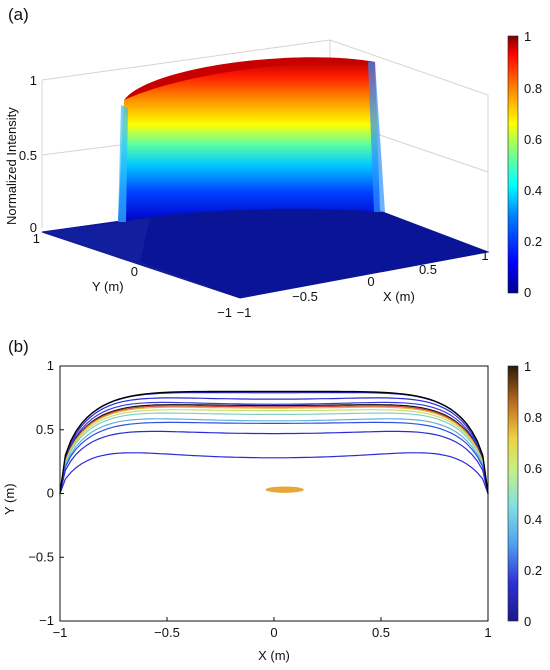 Image resolution: width=550 pixels, height=670 pixels. Describe the element at coordinates (18, 346) in the screenshot. I see `panel-label-b: (b)` at that location.